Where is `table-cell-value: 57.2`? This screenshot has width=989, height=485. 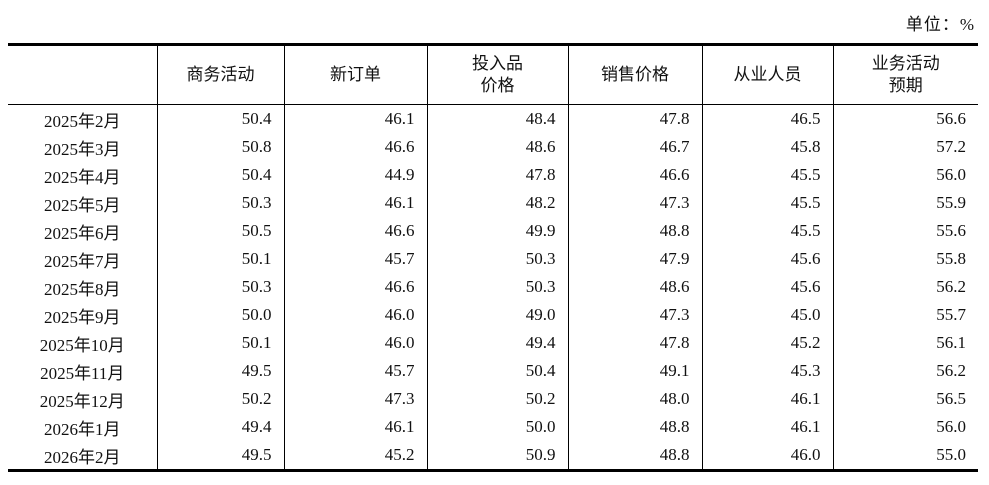
table-cell-value: 57.2 is located at coordinates (905, 147).